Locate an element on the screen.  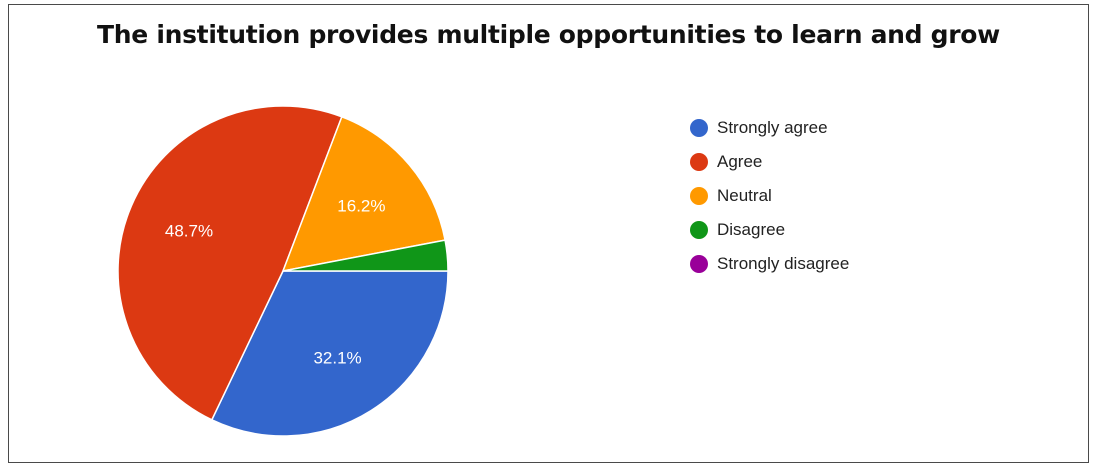
pie-slice-disagree is located at coordinates (365, 255).